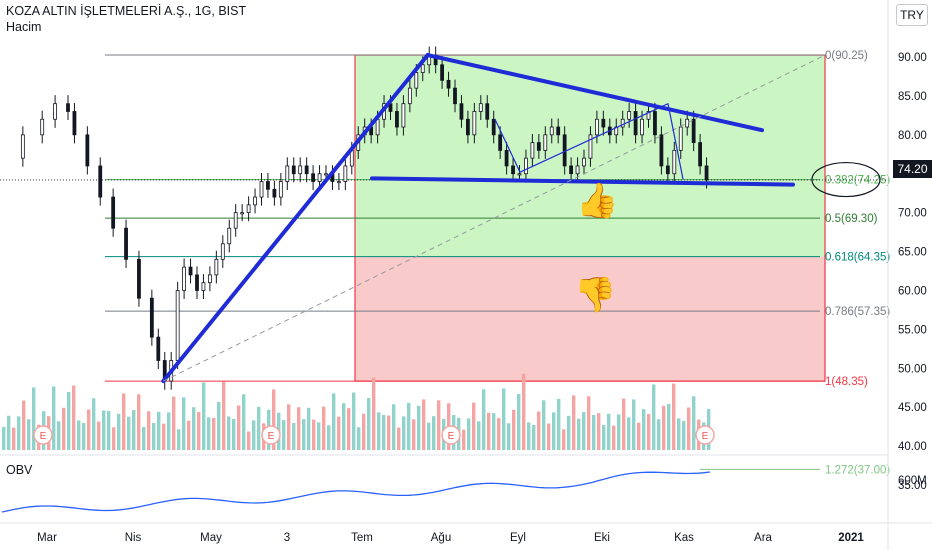 This screenshot has height=550, width=932. Describe the element at coordinates (582, 181) in the screenshot. I see `support-line` at that location.